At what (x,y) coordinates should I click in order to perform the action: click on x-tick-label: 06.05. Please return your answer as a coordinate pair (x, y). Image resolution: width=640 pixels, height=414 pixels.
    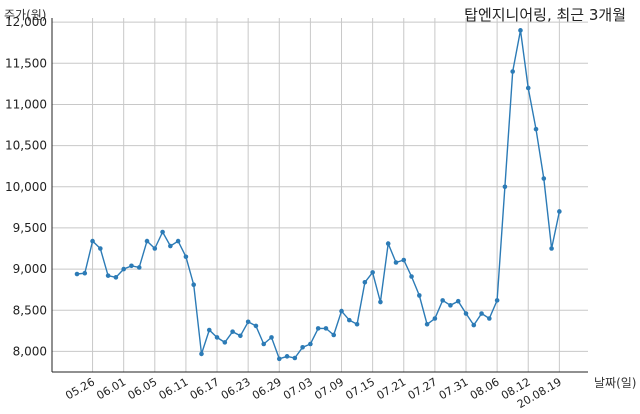
    Looking at the image, I should click on (143, 388).